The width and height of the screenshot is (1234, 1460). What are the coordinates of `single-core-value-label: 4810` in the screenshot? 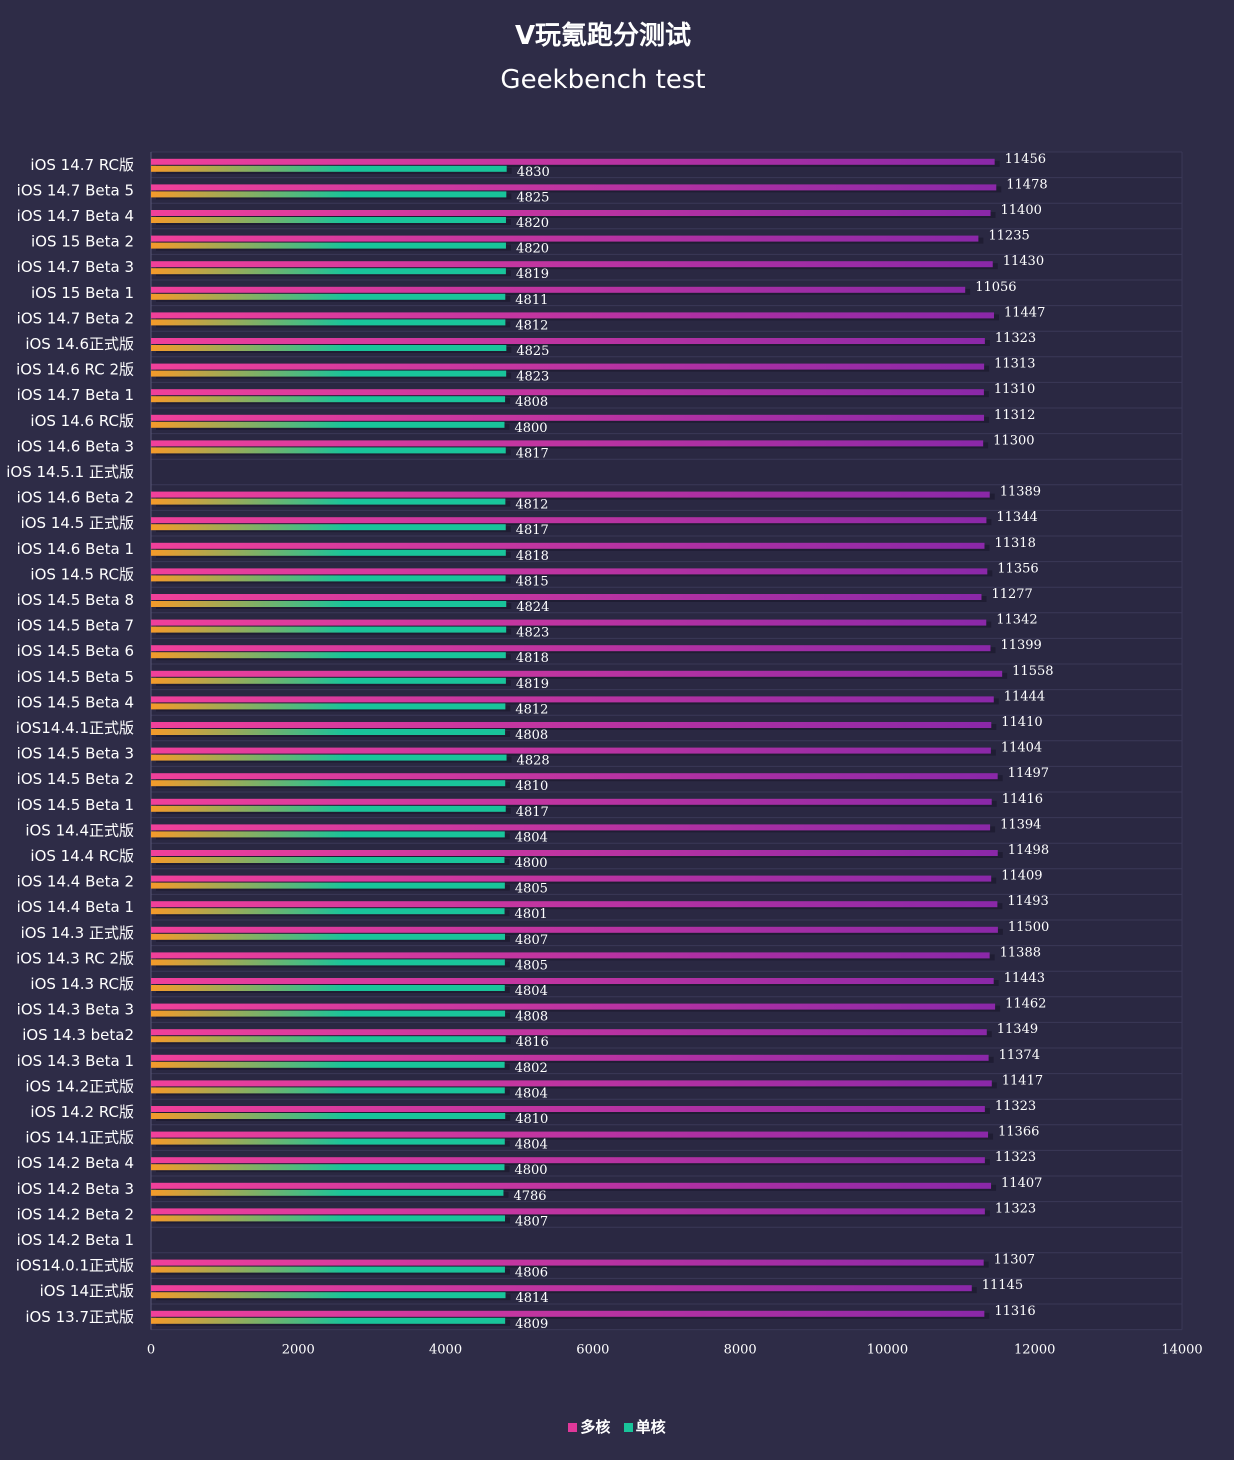 It's located at (531, 1119).